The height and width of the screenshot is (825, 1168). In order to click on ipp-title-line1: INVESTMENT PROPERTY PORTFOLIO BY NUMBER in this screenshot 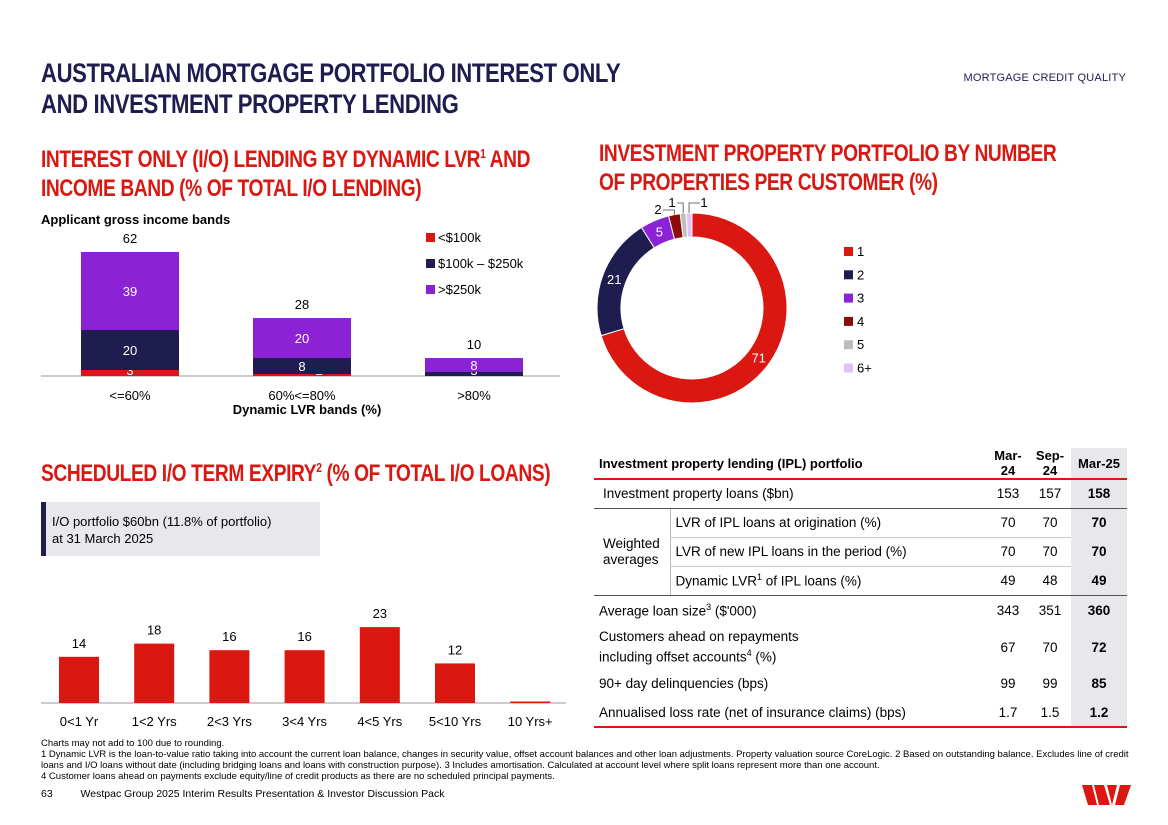, I will do `click(828, 153)`.